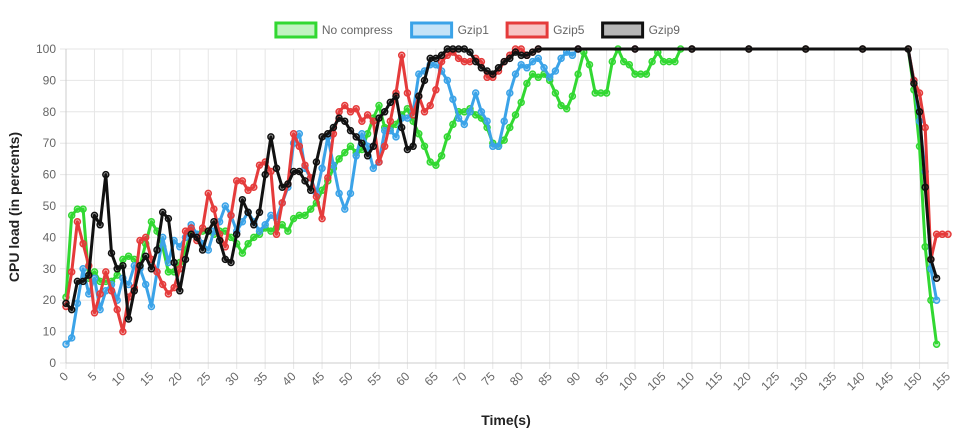  Describe the element at coordinates (545, 379) in the screenshot. I see `x-tick-label: 85` at that location.